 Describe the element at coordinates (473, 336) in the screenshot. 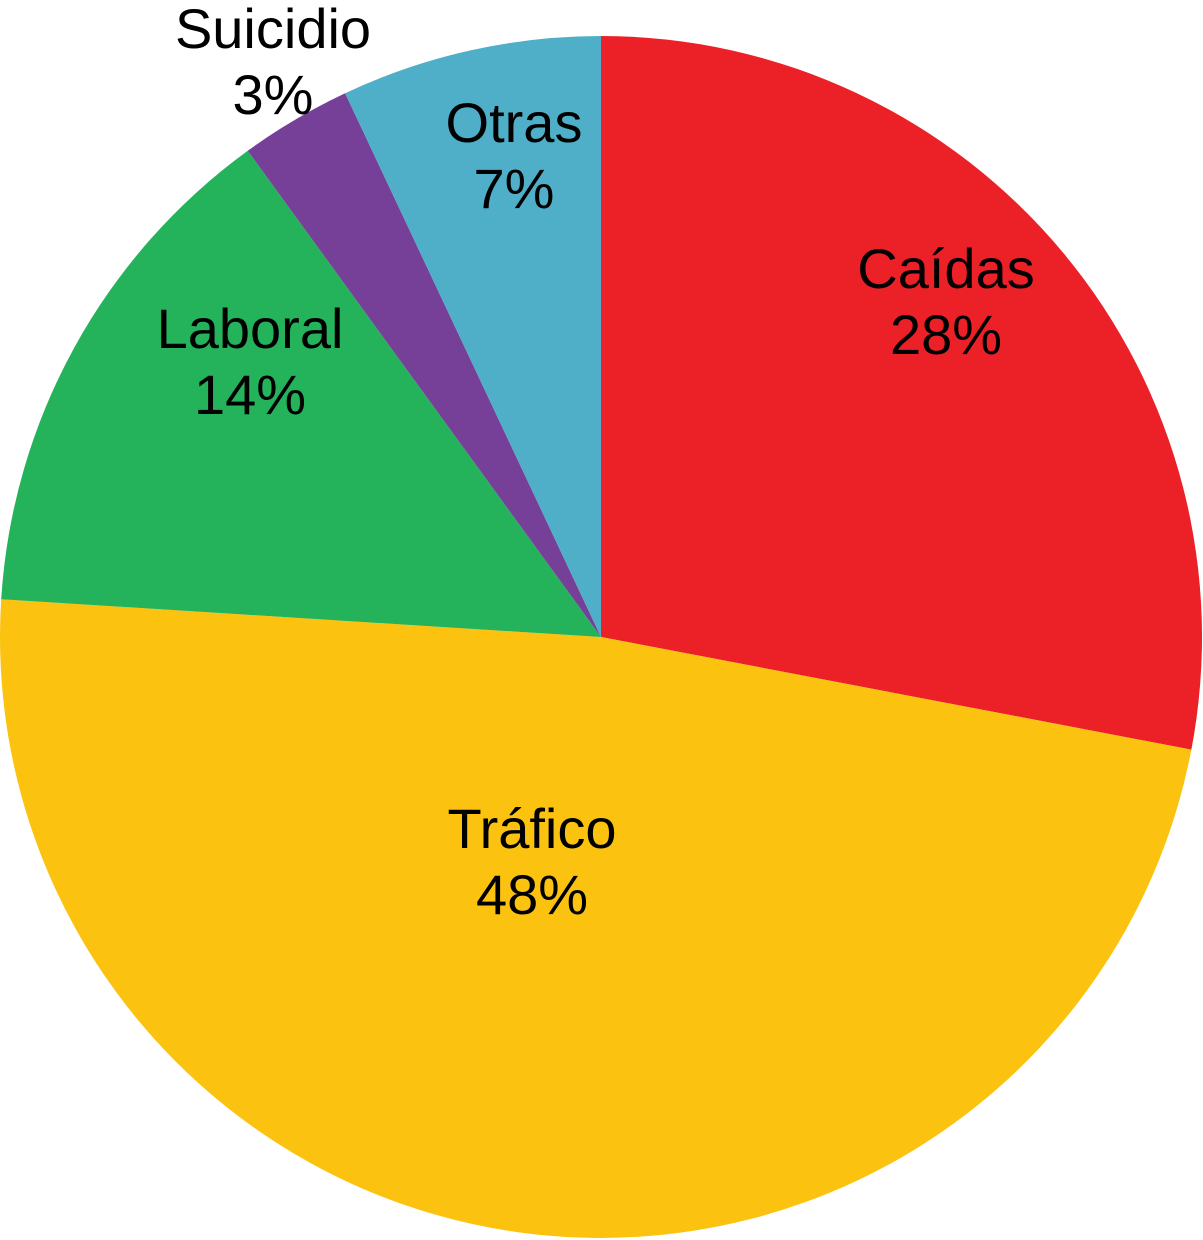

I see `pie-slice-otras` at that location.